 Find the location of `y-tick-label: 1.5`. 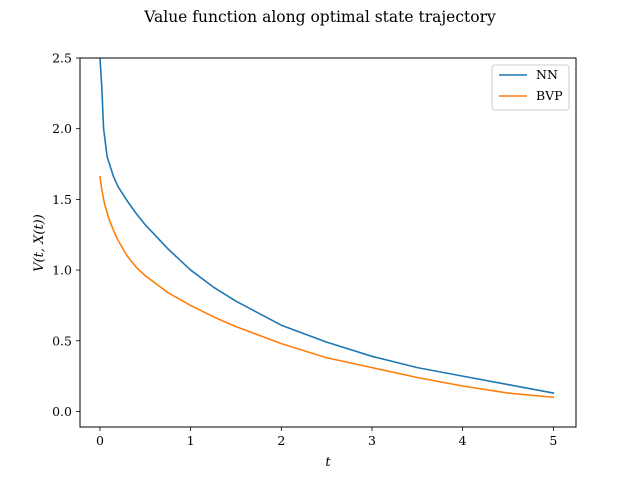

y-tick-label: 1.5 is located at coordinates (62, 199).